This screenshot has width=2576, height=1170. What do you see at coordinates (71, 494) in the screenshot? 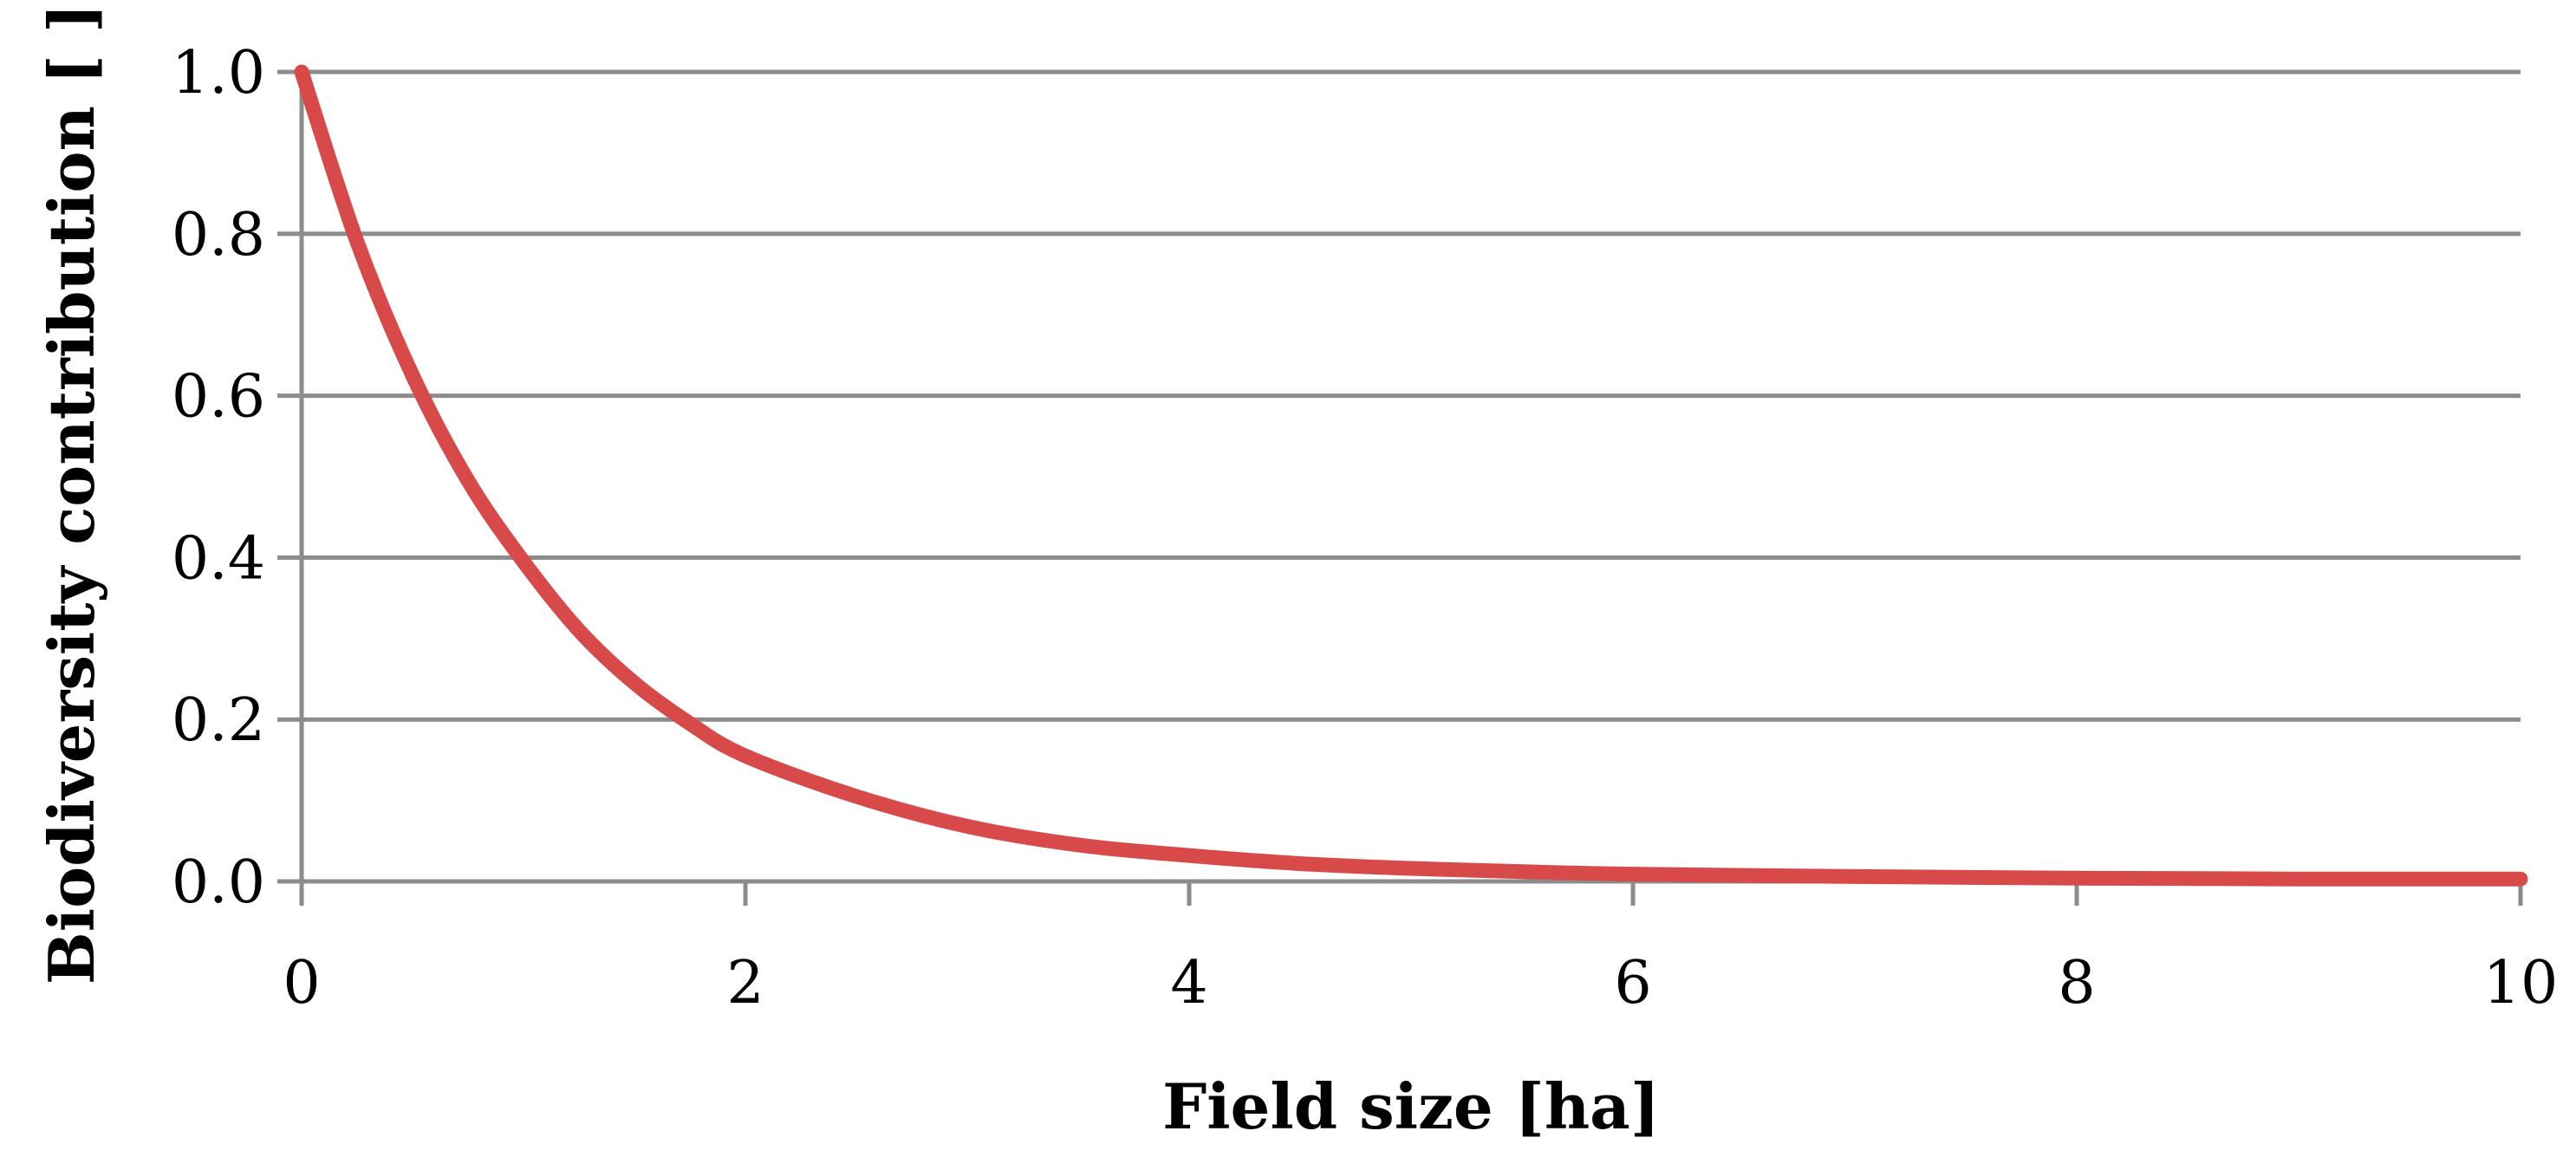
I see `y-axis-title: Biodiversity contribution [ ]` at bounding box center [71, 494].